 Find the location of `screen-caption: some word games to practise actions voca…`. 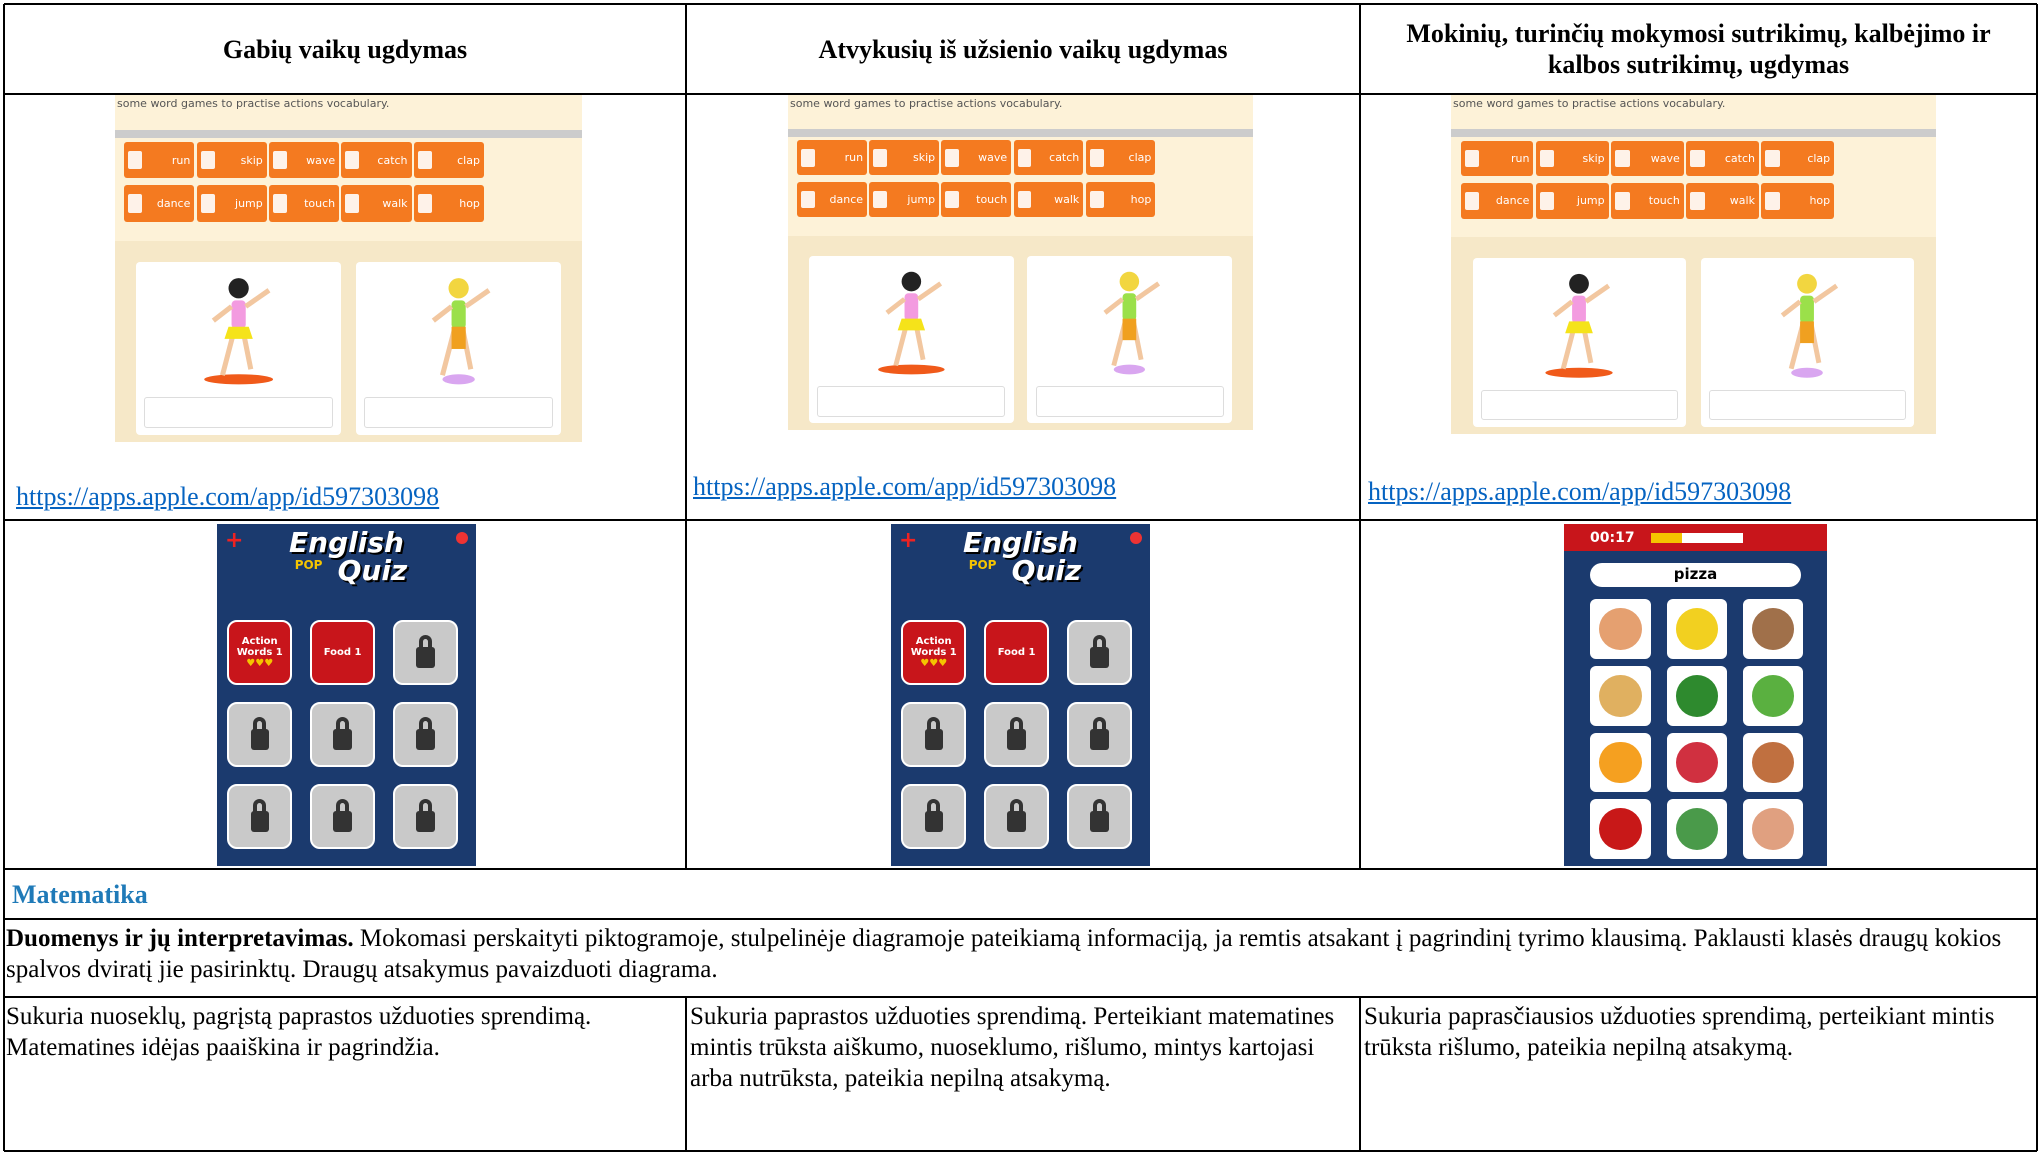

screen-caption: some word games to practise actions voca… is located at coordinates (253, 103).